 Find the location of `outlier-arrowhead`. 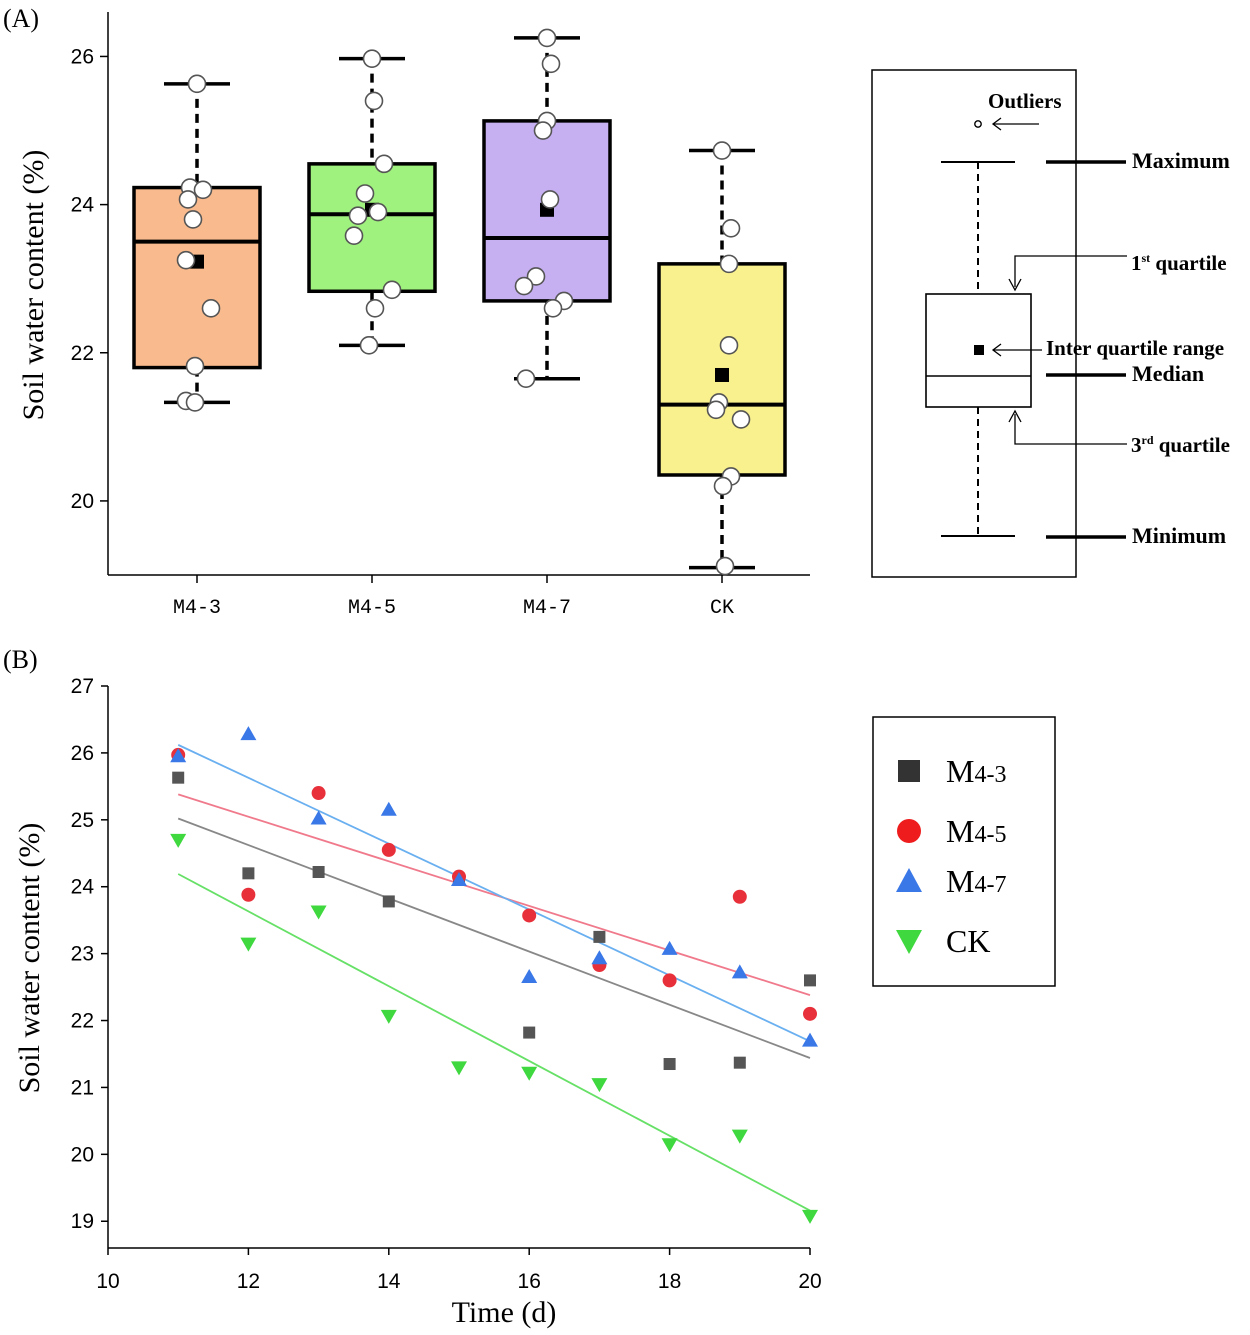

outlier-arrowhead is located at coordinates (996, 124).